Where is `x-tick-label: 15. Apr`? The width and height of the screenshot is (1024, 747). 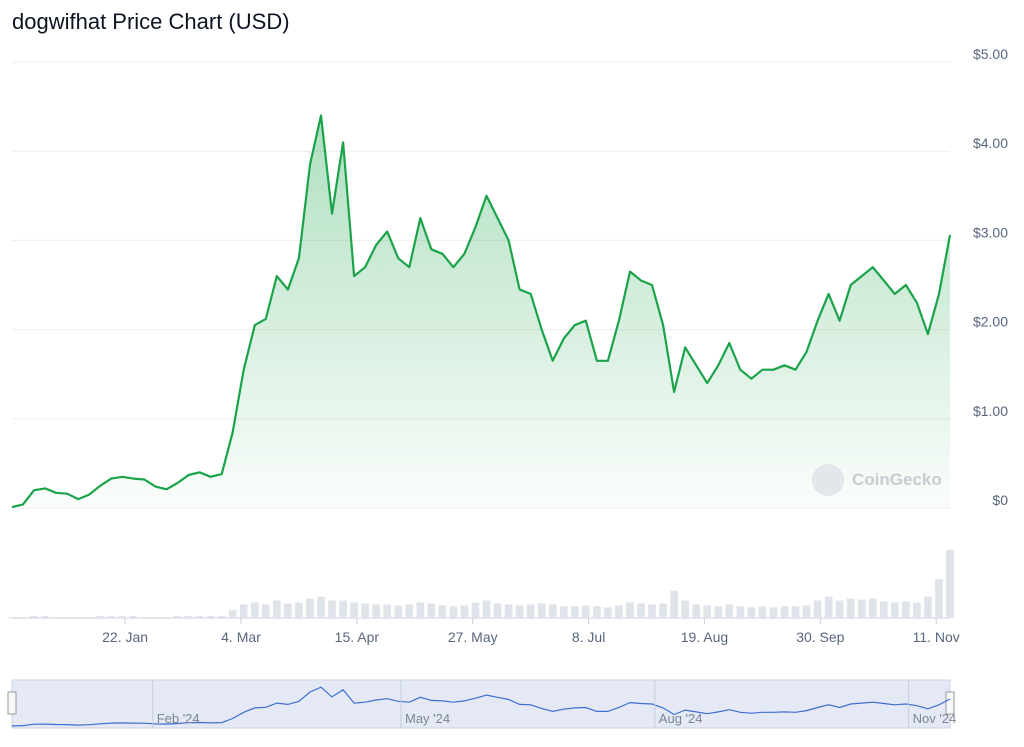 x-tick-label: 15. Apr is located at coordinates (357, 637).